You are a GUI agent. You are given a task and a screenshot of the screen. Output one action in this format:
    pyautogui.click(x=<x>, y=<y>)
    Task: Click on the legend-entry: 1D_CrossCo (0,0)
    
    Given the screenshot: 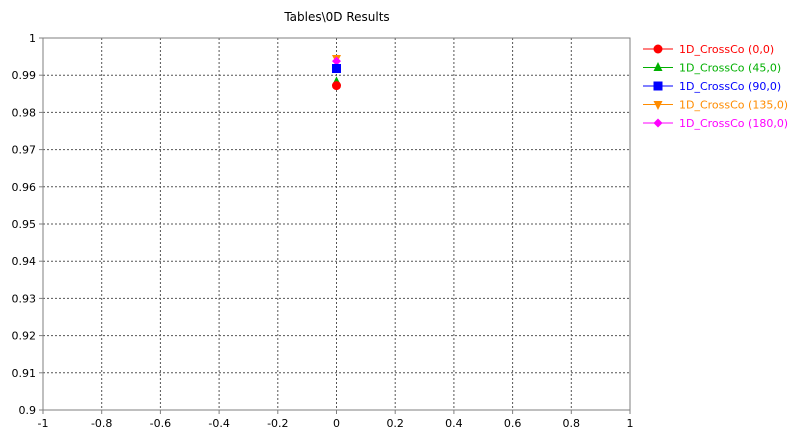 What is the action you would take?
    pyautogui.click(x=708, y=49)
    